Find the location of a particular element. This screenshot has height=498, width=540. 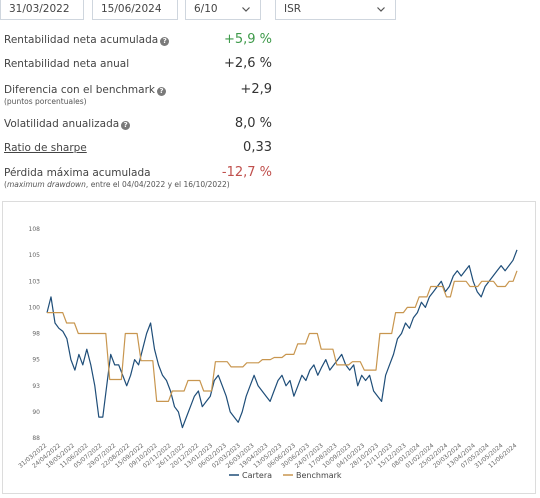

y-tick-label: 105 is located at coordinates (35, 255).